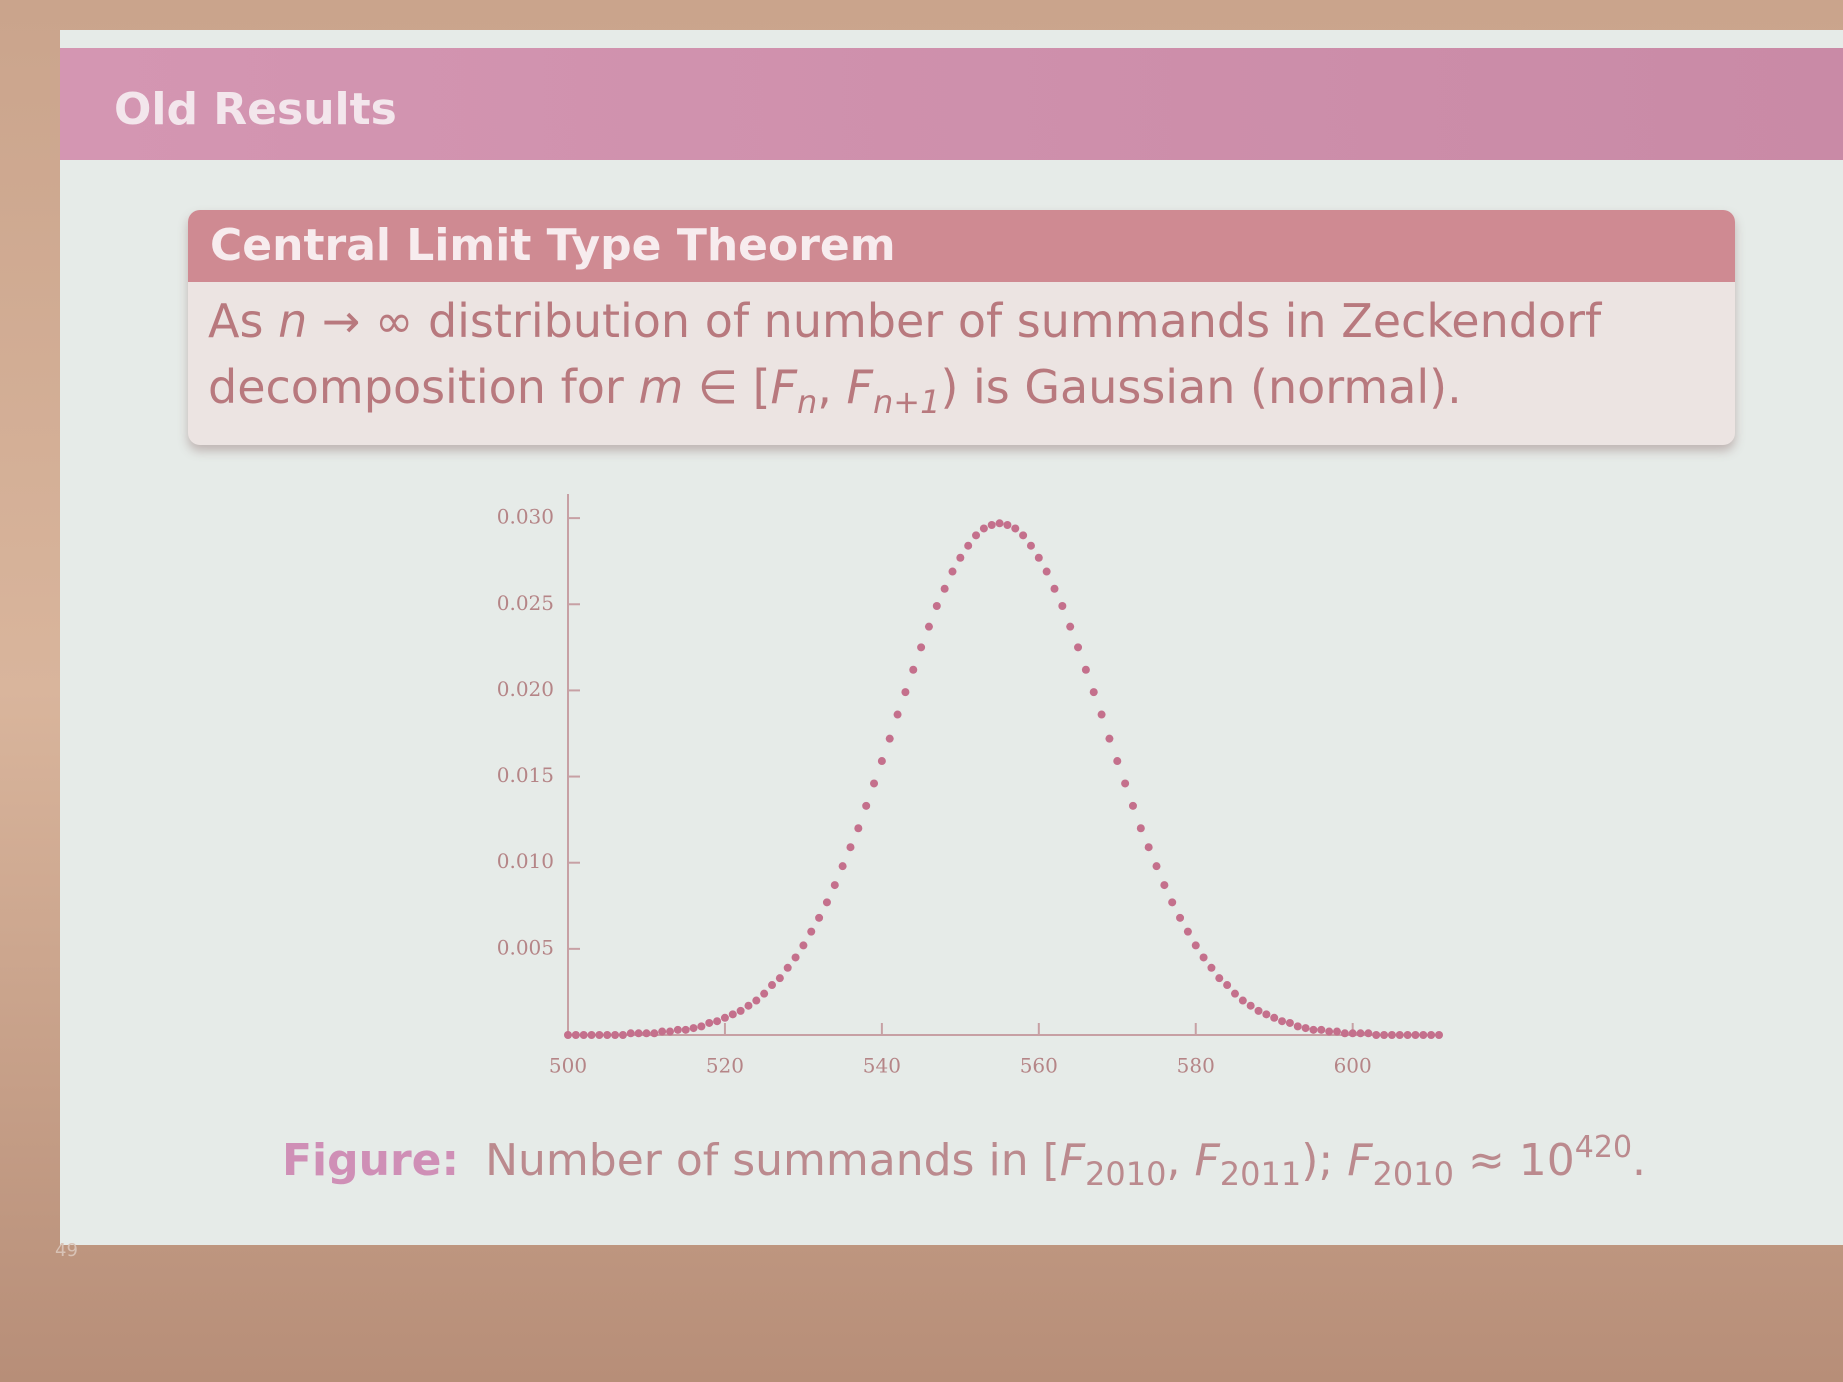 The image size is (1843, 1382). Describe the element at coordinates (1353, 1066) in the screenshot. I see `x-tick-label: 600` at that location.